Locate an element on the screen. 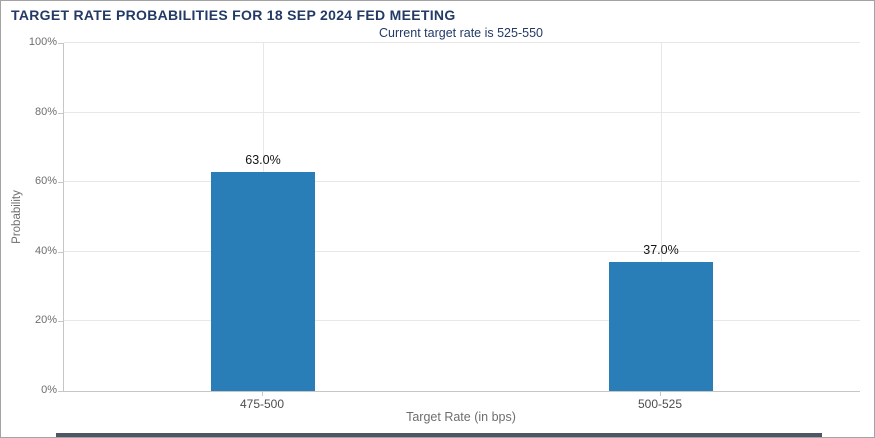 The height and width of the screenshot is (438, 875). bar-value-label: 63.0% is located at coordinates (263, 159).